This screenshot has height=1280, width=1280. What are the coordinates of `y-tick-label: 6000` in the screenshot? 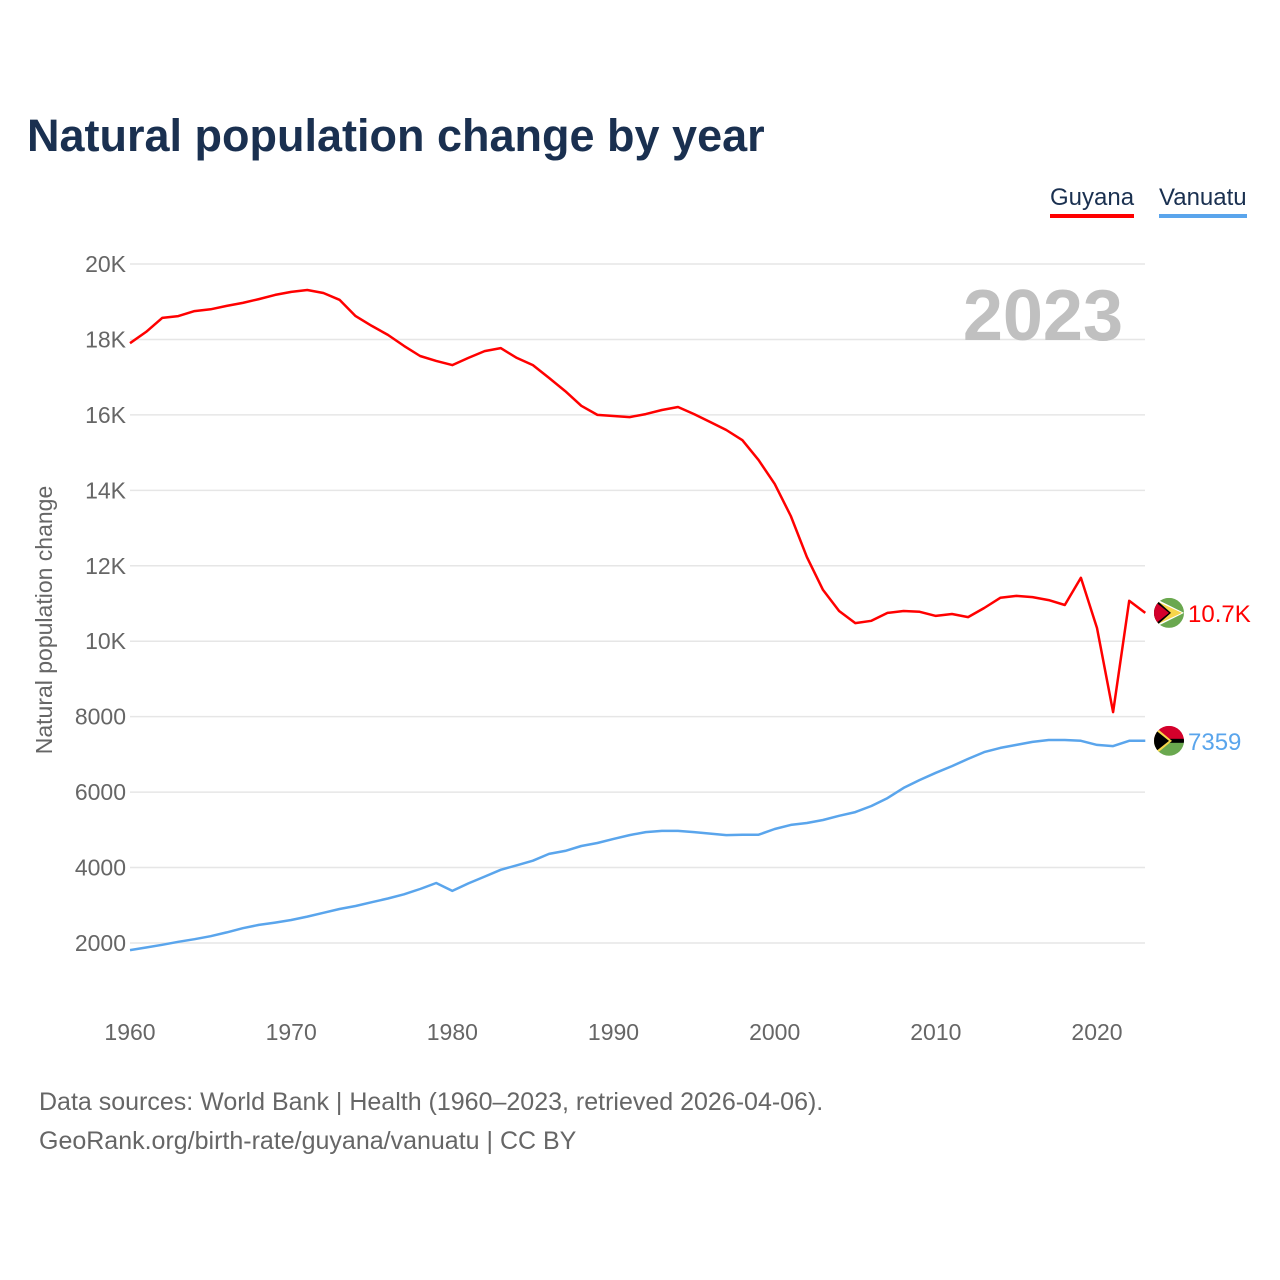 It's located at (100, 792).